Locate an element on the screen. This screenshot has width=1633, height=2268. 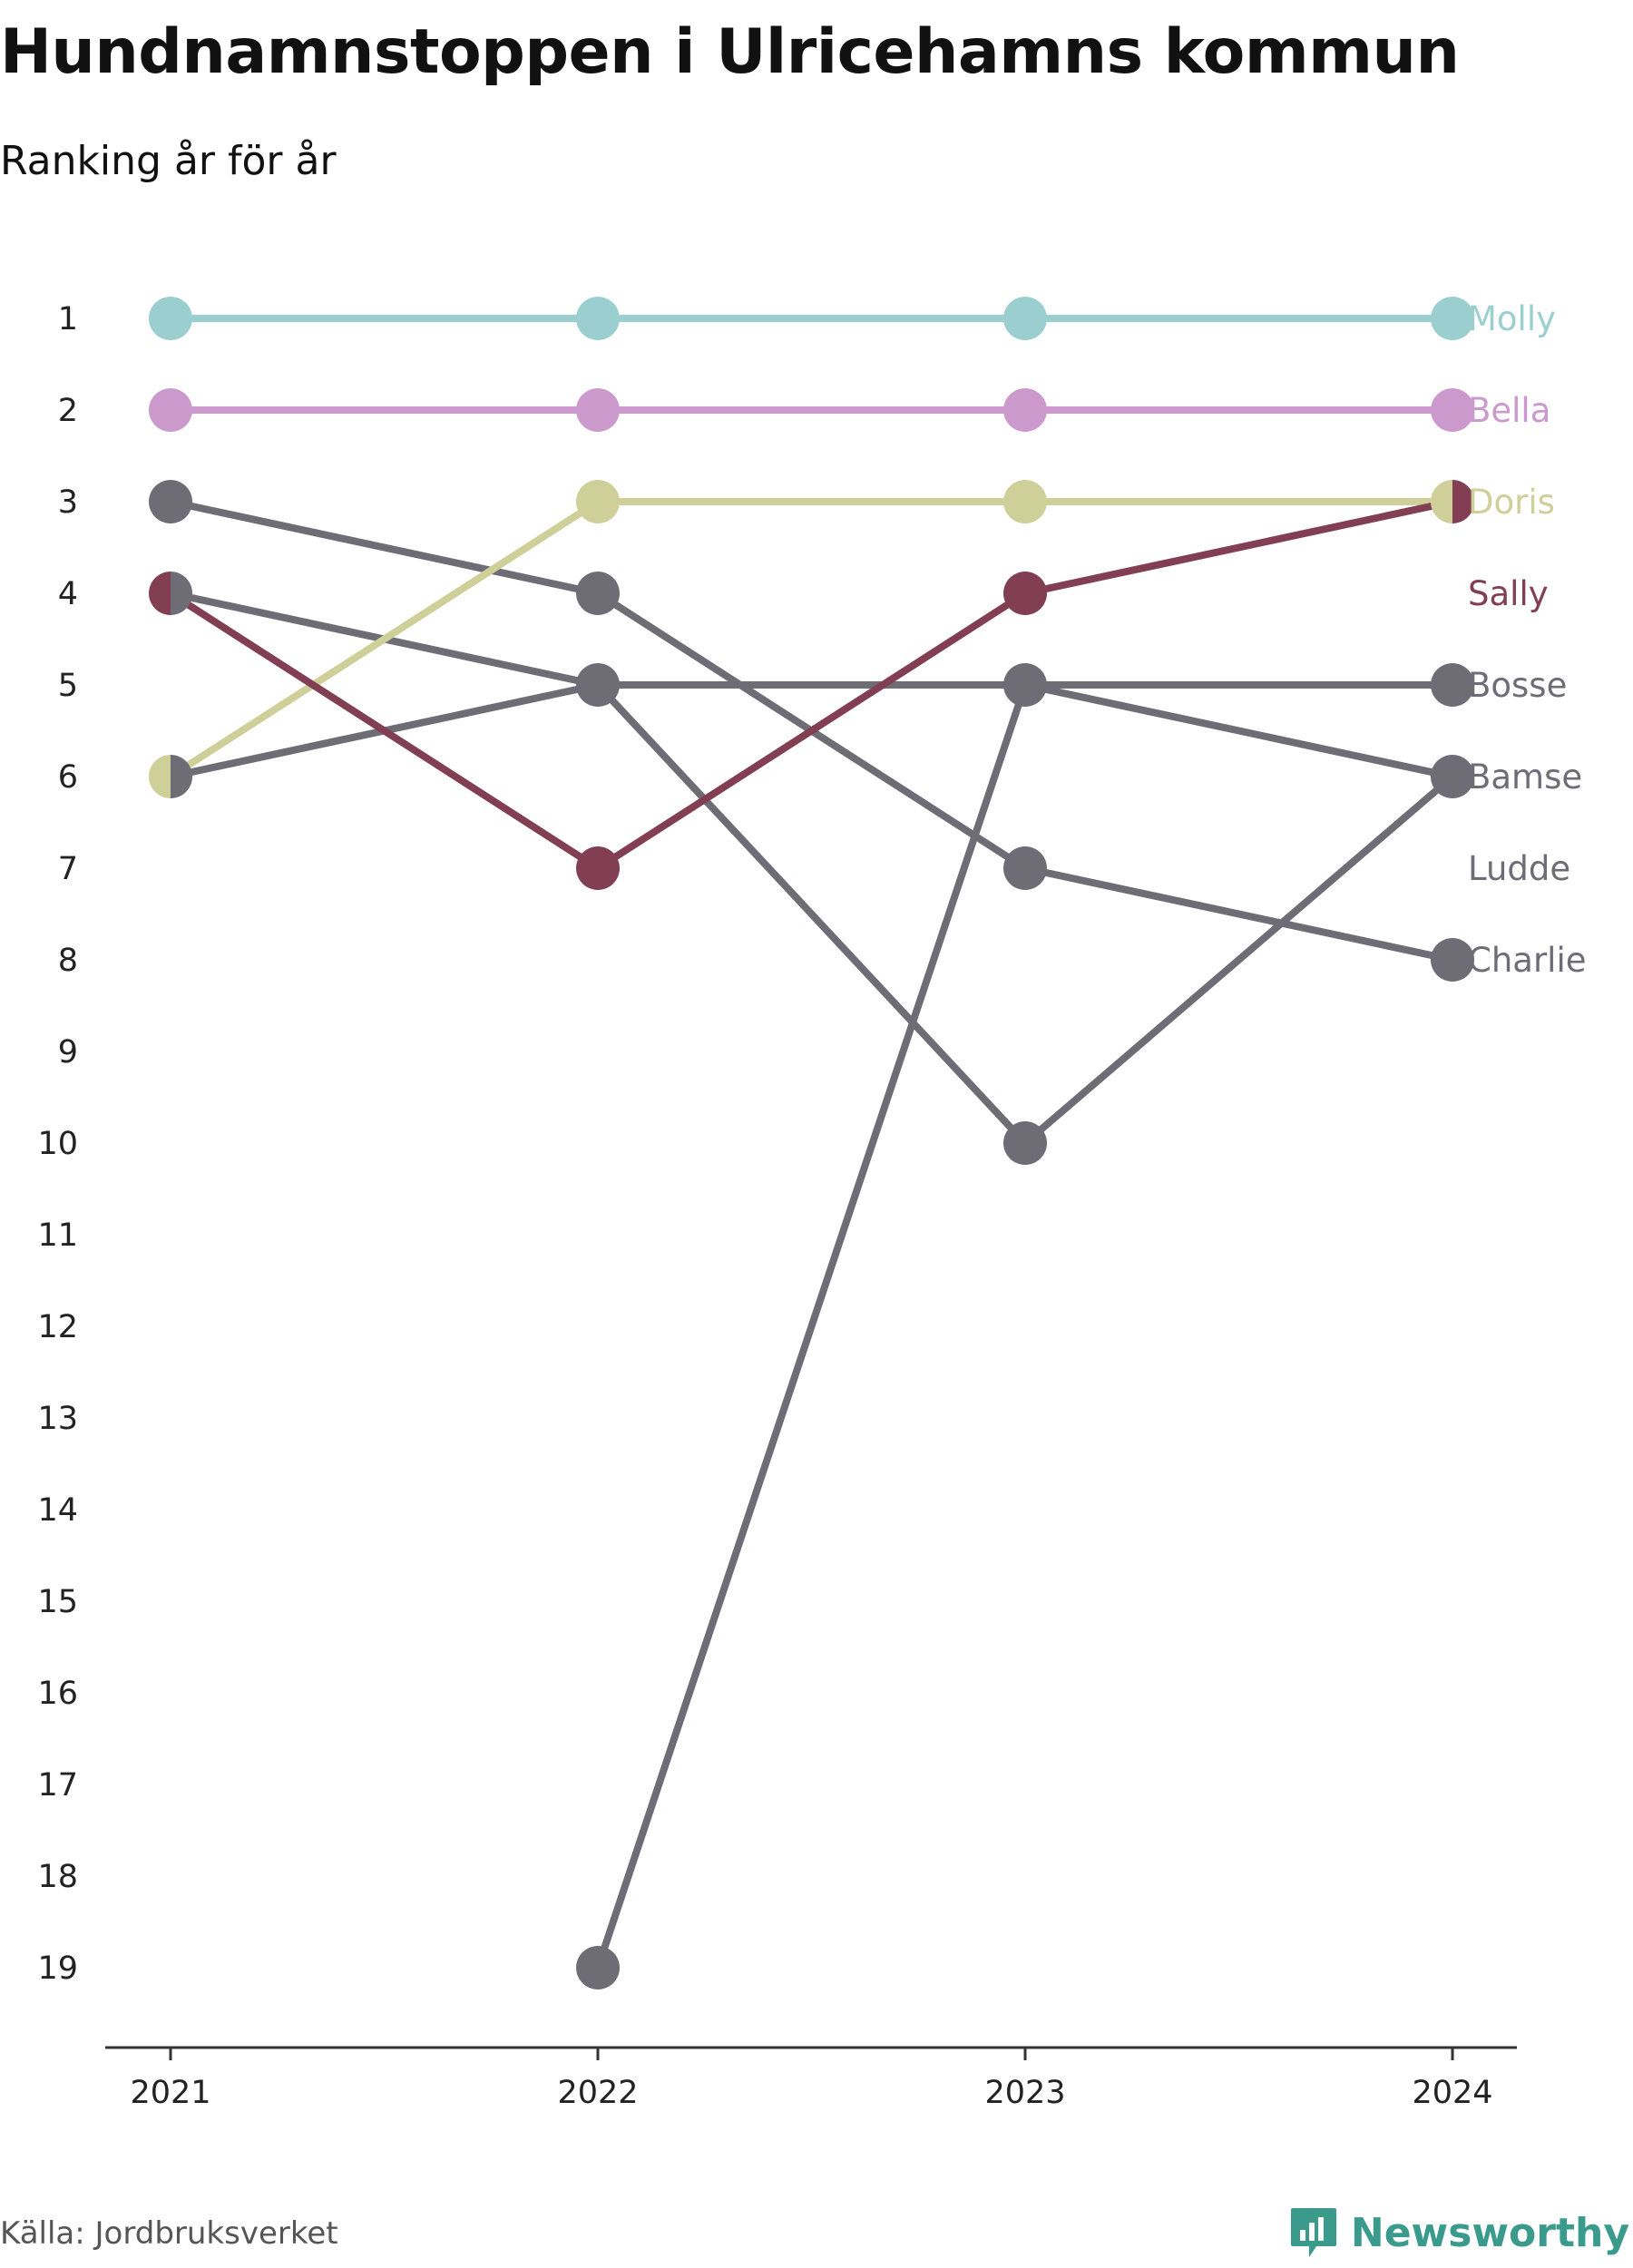
y-tick-label: 19 is located at coordinates (57, 1969).